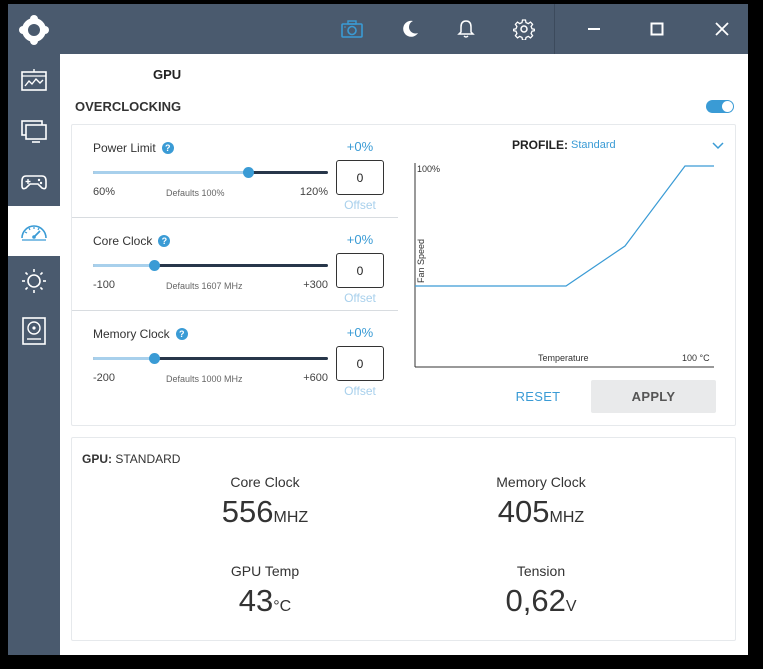  I want to click on sun-icon, so click(34, 281).